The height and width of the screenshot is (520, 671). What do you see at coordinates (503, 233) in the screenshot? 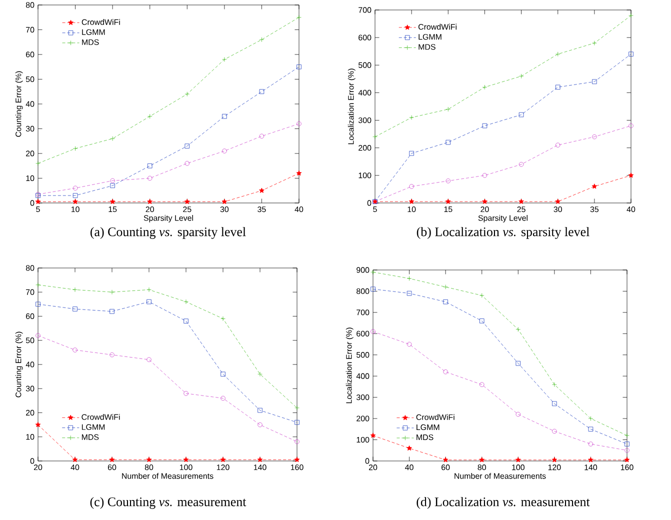
I see `text: (b) Localization vs. sparsity level` at bounding box center [503, 233].